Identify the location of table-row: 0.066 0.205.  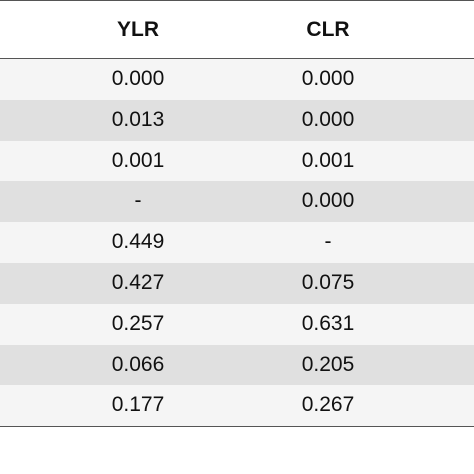
(237, 365).